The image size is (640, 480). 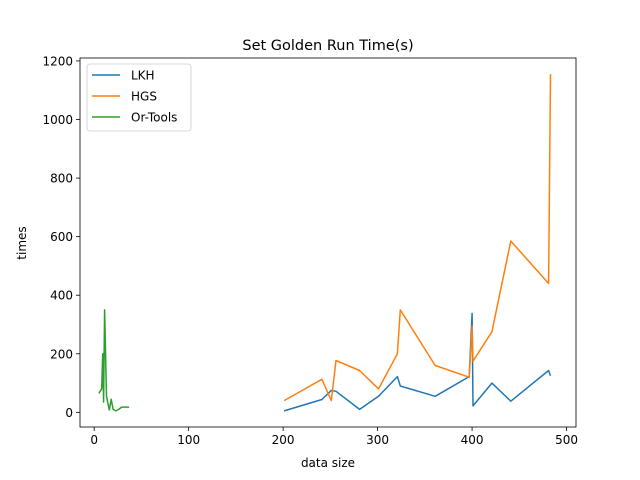 What do you see at coordinates (334, 437) in the screenshot?
I see `x-axis-ticks: 0 100 200 300 400 500` at bounding box center [334, 437].